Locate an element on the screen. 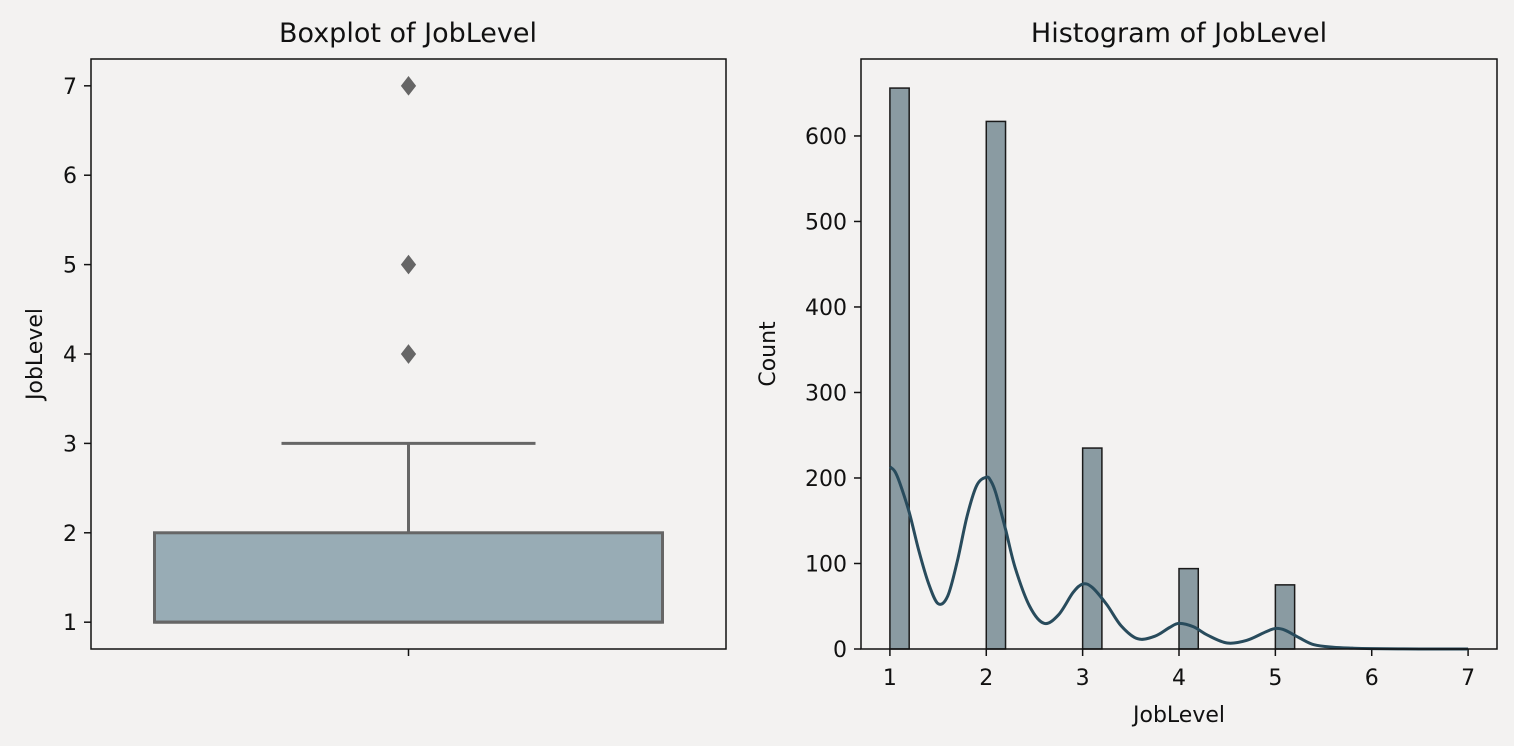 This screenshot has height=746, width=1514. histogram-x-tick-label: 5 is located at coordinates (1275, 678).